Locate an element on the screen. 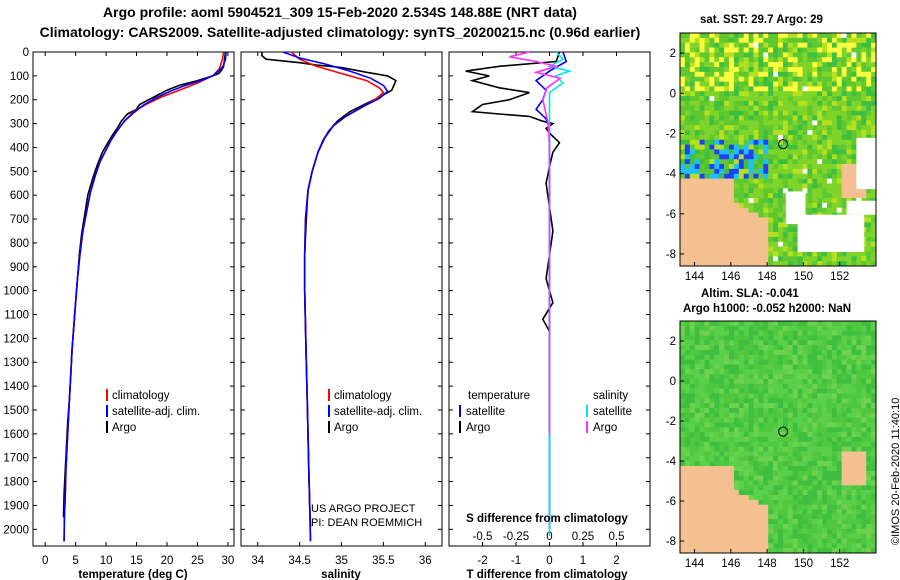 The height and width of the screenshot is (580, 900). depth-tick-label: 500 is located at coordinates (19, 172).